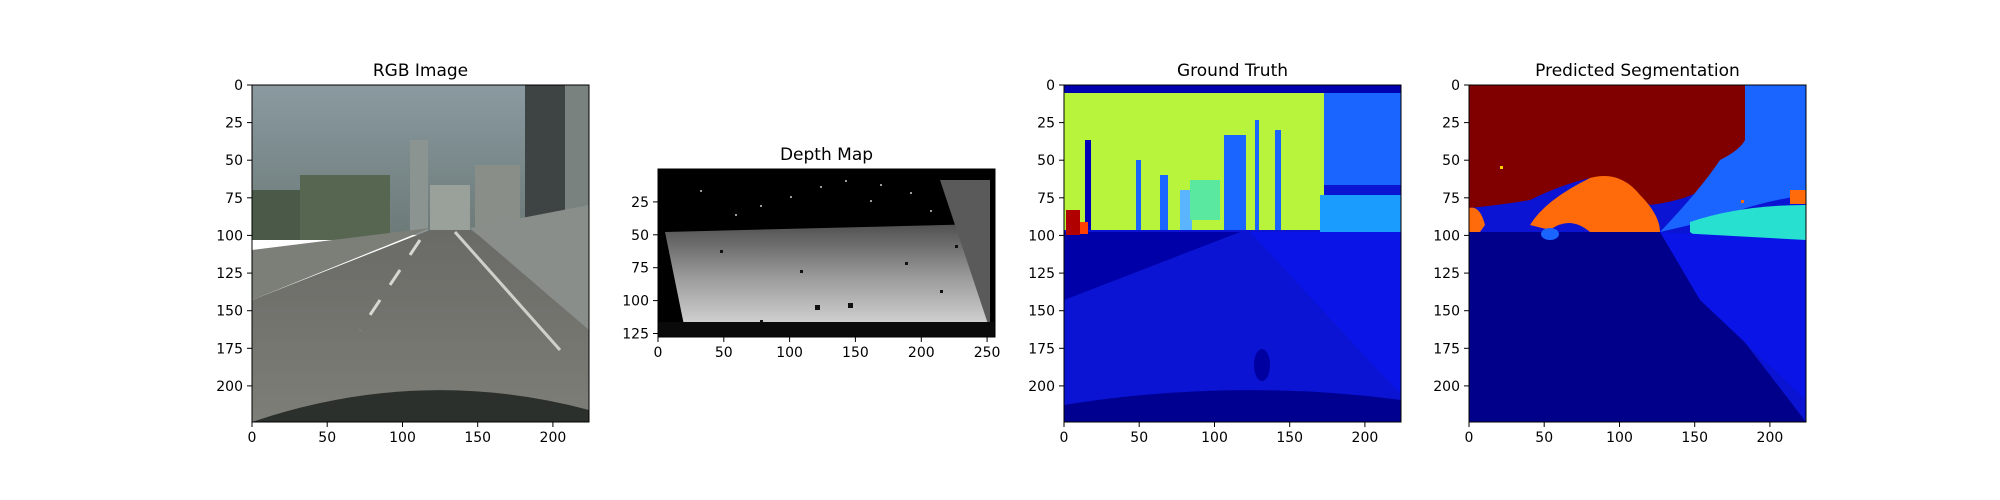 This screenshot has height=500, width=2000. Describe the element at coordinates (238, 86) in the screenshot. I see `y-tick-label: 0` at that location.